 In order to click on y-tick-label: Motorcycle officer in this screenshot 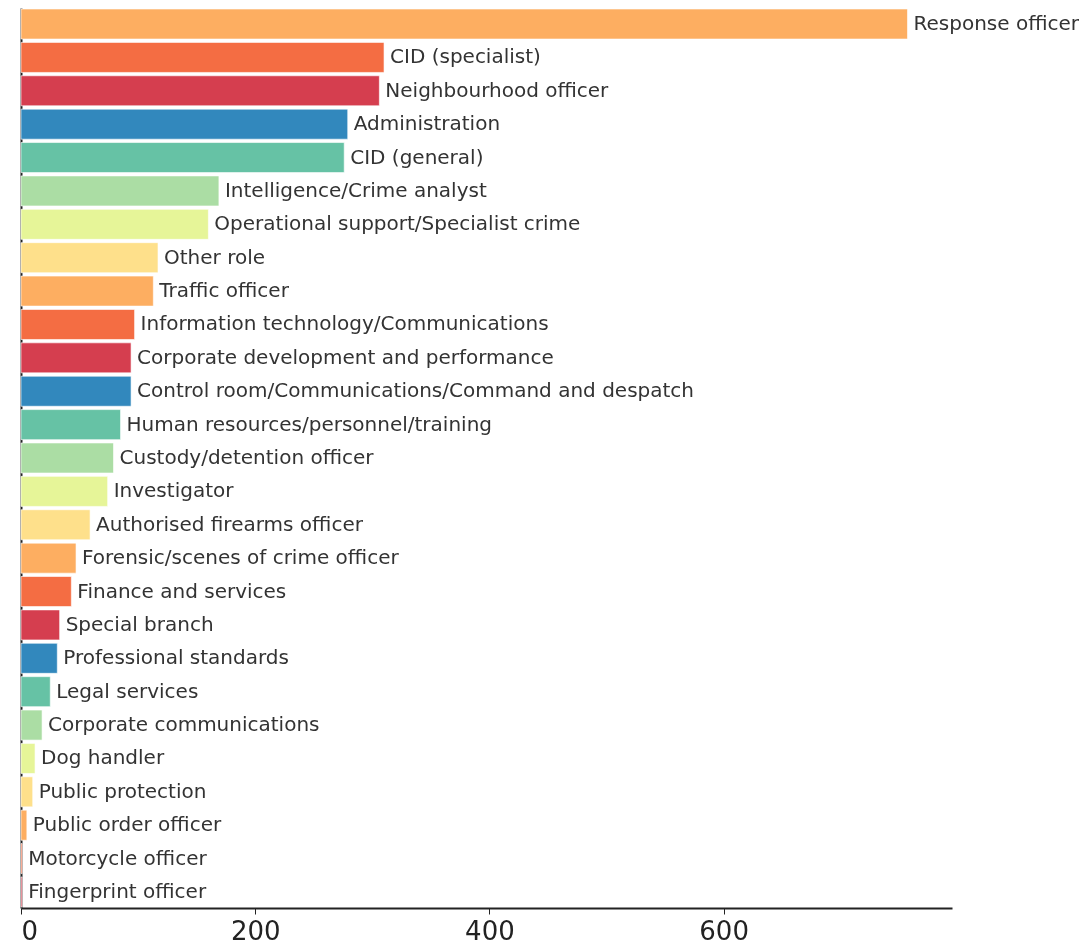, I will do `click(118, 857)`.